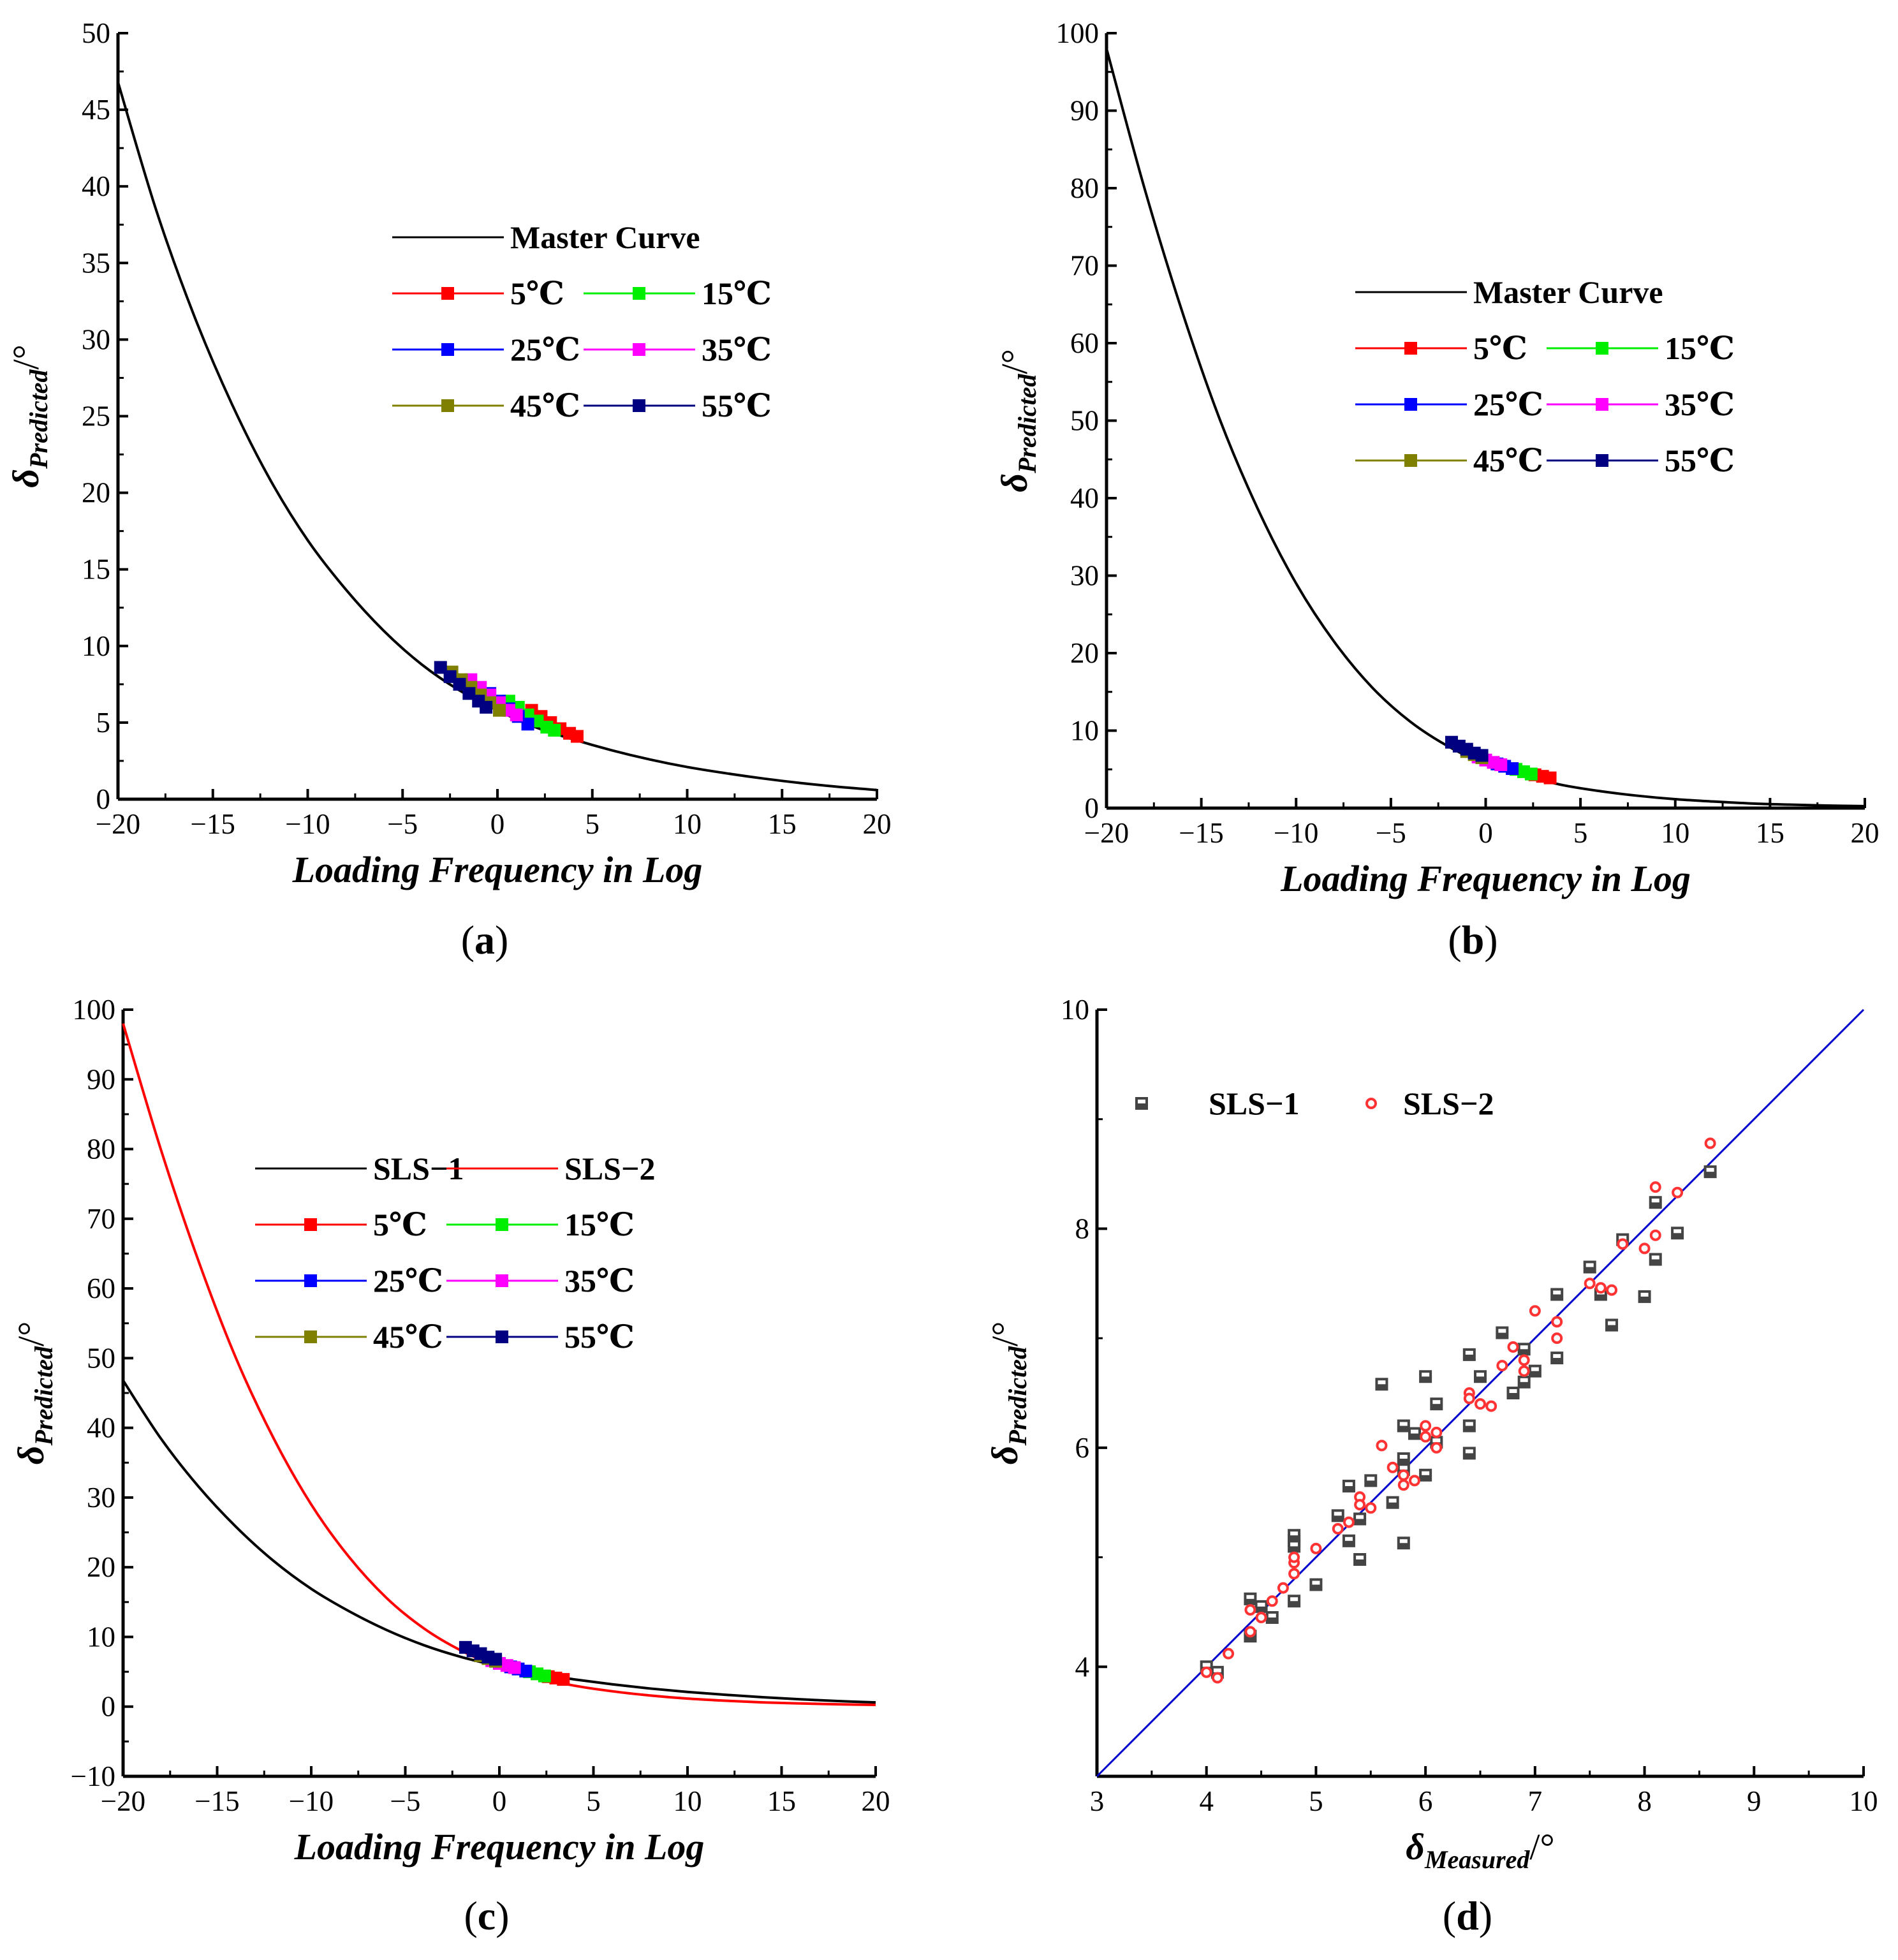  I want to click on x-tick-label: −15, so click(1201, 833).